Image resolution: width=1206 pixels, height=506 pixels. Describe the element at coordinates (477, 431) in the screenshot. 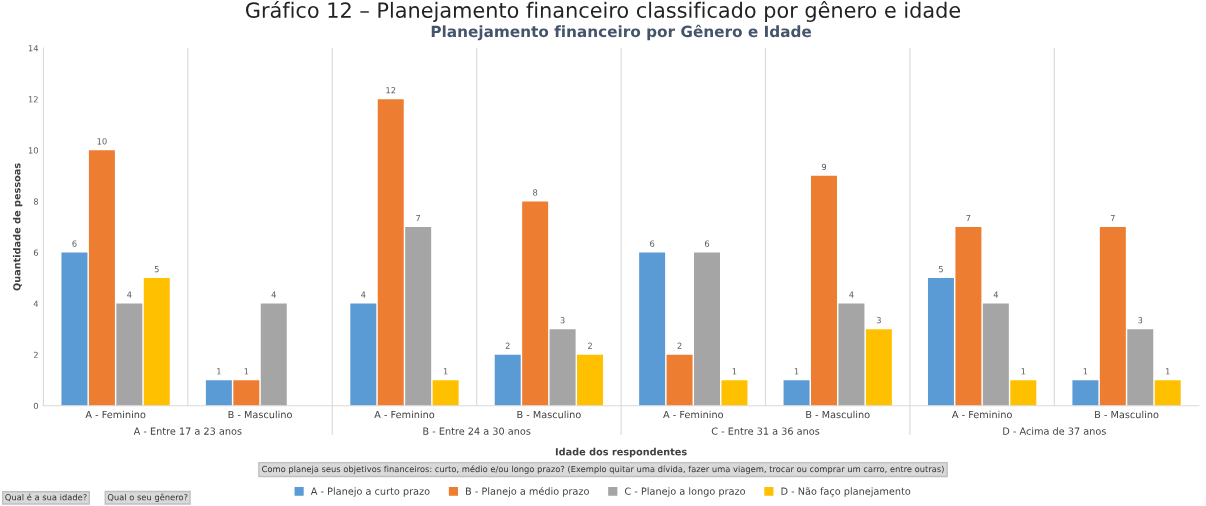

I see `text: B - Entre 24 a 30 anos` at that location.